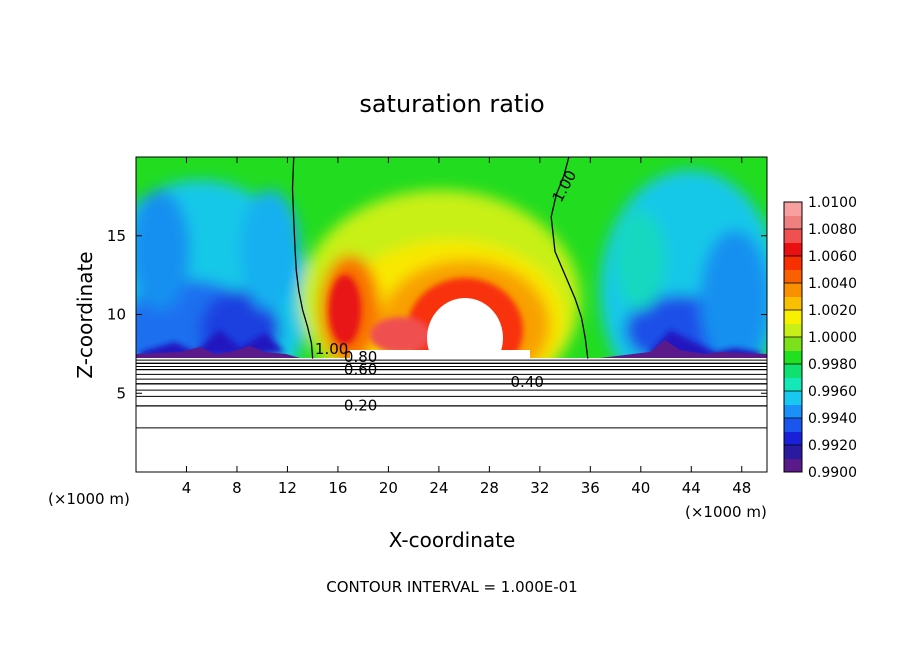 This screenshot has width=904, height=654. I want to click on x-axis-label: X-coordinate, so click(452, 540).